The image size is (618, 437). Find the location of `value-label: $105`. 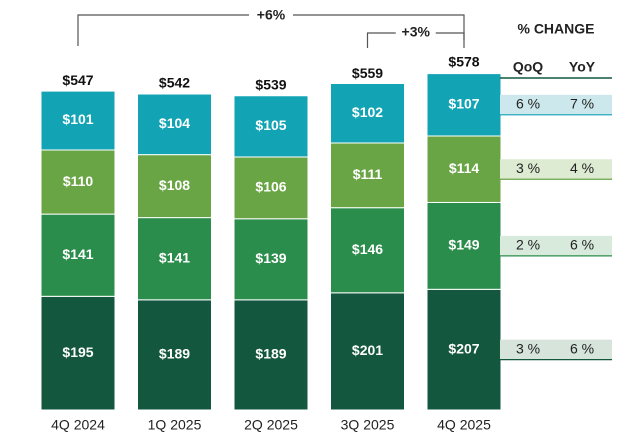

value-label: $105 is located at coordinates (270, 125).